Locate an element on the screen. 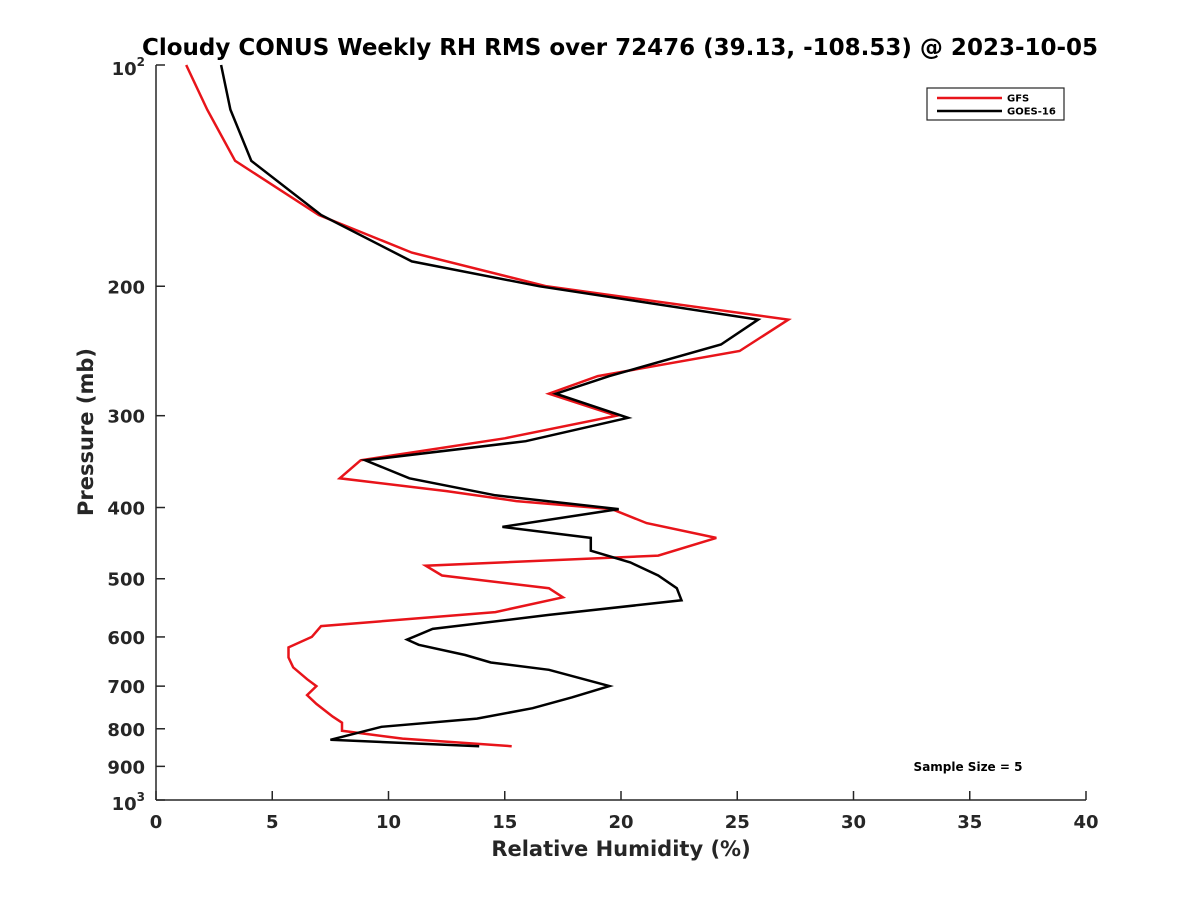 The image size is (1200, 900). legend: GFS GOES-16 is located at coordinates (995, 104).